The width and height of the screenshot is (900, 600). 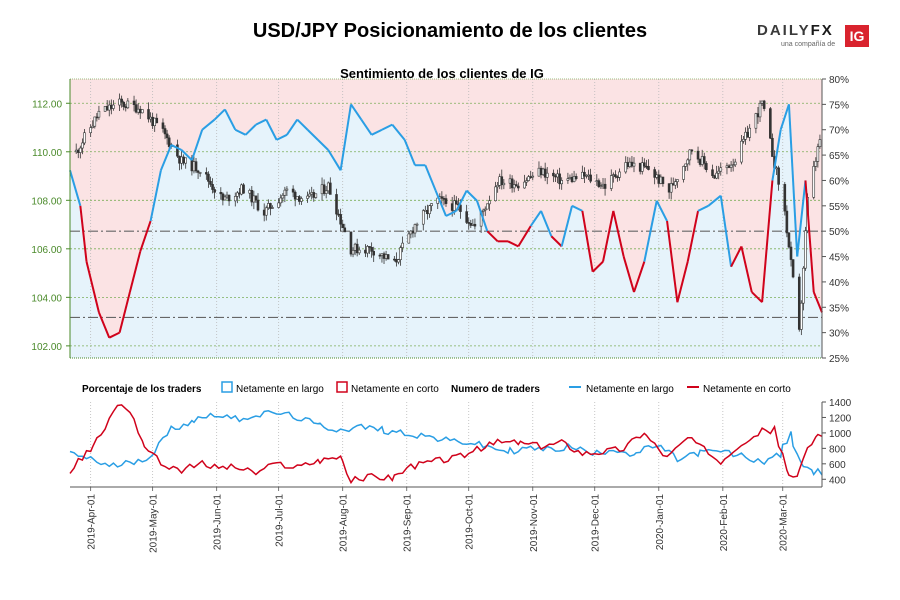 What do you see at coordinates (280, 520) in the screenshot?
I see `x-tick-label: 2019-Jul-01` at bounding box center [280, 520].